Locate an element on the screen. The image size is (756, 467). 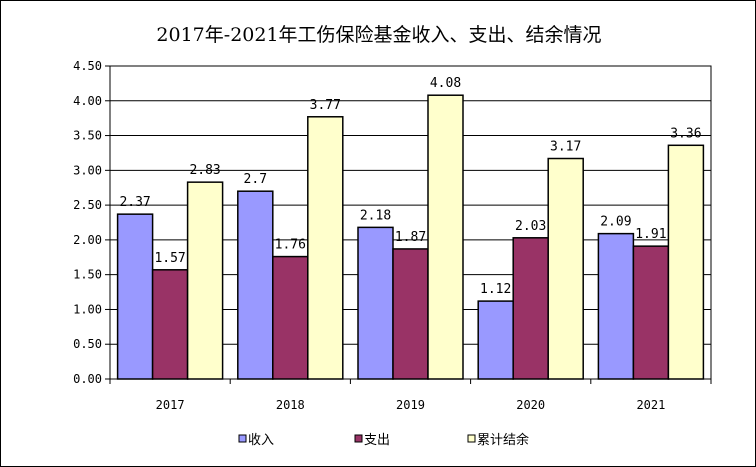
data-label: 1.91 is located at coordinates (650, 234).